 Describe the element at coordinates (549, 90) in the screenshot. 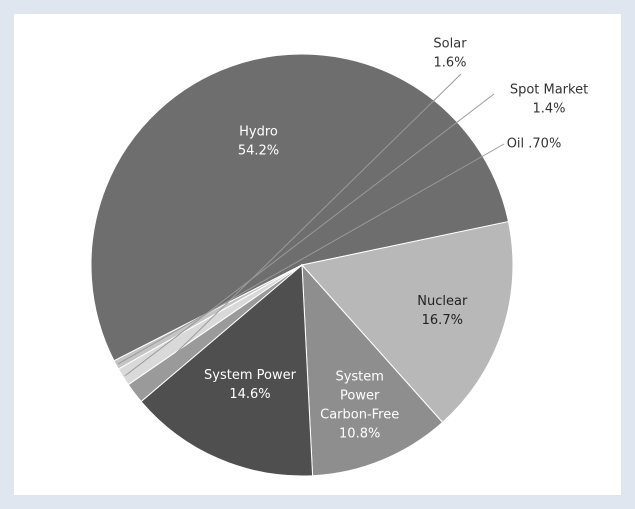

I see `label-spot-market-name: Spot Market` at that location.